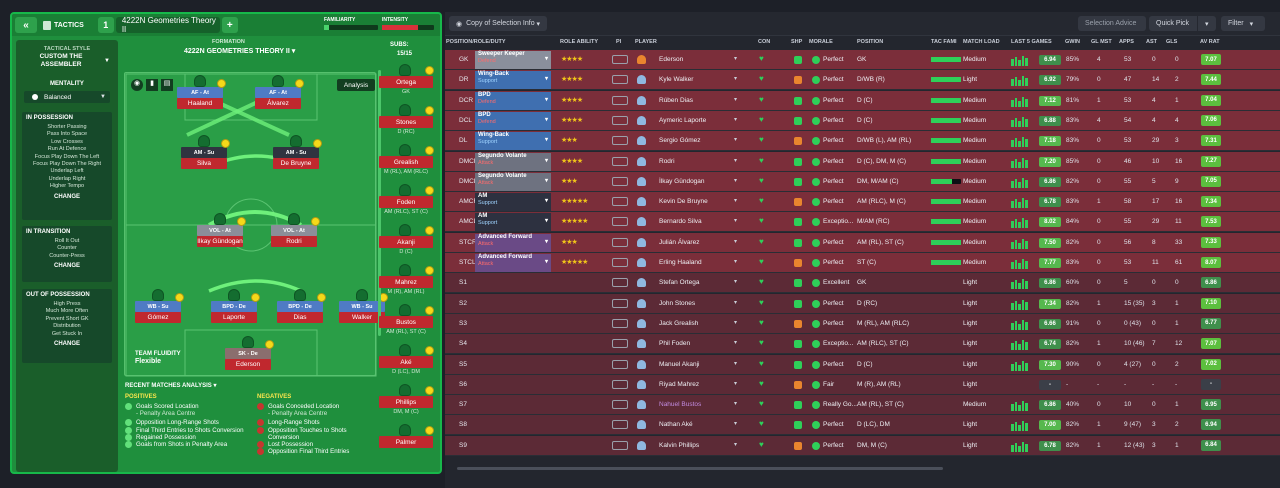 Image resolution: width=1280 pixels, height=488 pixels. What do you see at coordinates (67, 97) in the screenshot?
I see `mentality-select: Balanced ▼` at bounding box center [67, 97].